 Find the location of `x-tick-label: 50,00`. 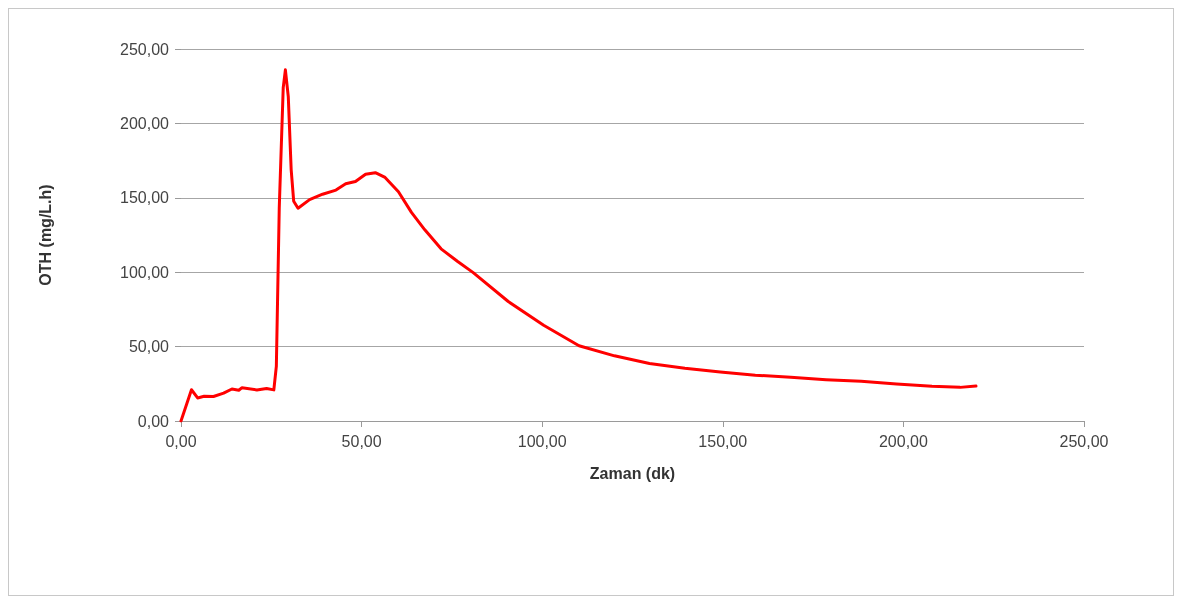

x-tick-label: 50,00 is located at coordinates (361, 441).